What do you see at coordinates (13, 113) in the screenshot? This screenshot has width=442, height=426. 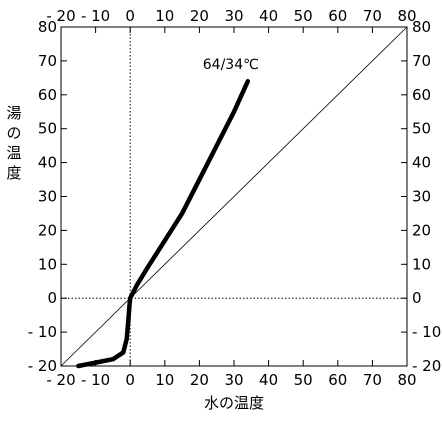 I see `y-axis-label-char: 湯` at bounding box center [13, 113].